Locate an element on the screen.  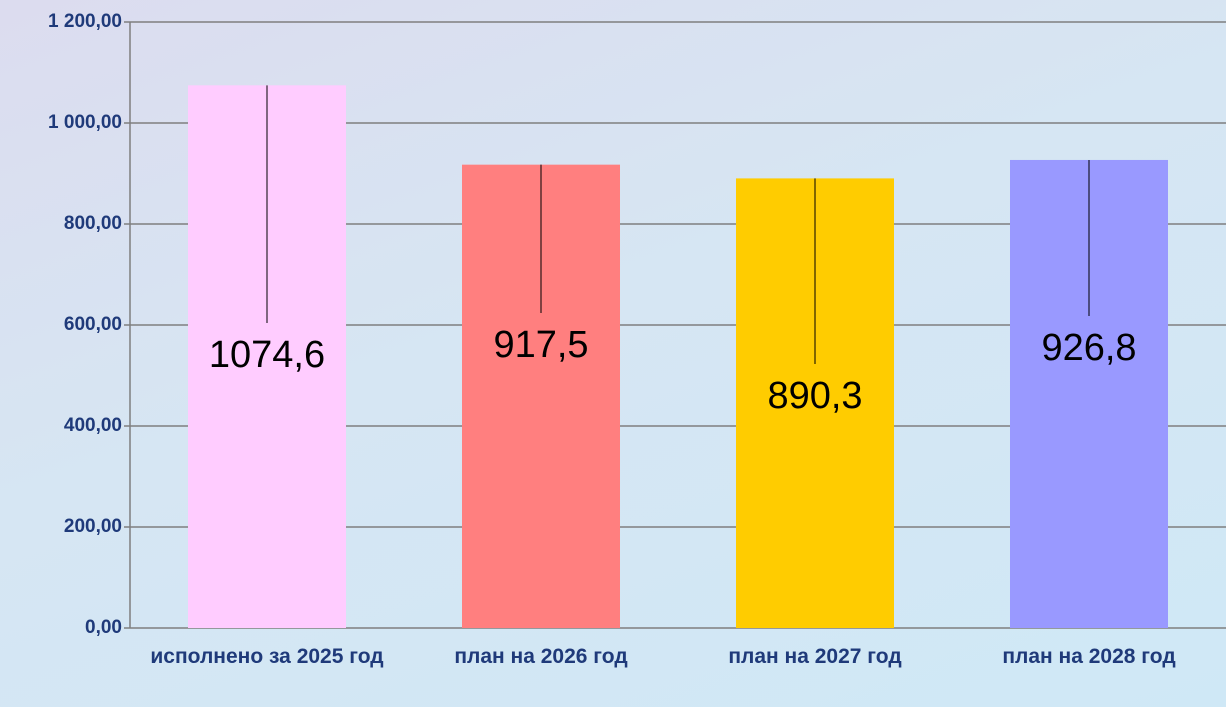
y-tick-label: 800,00 is located at coordinates (93, 223).